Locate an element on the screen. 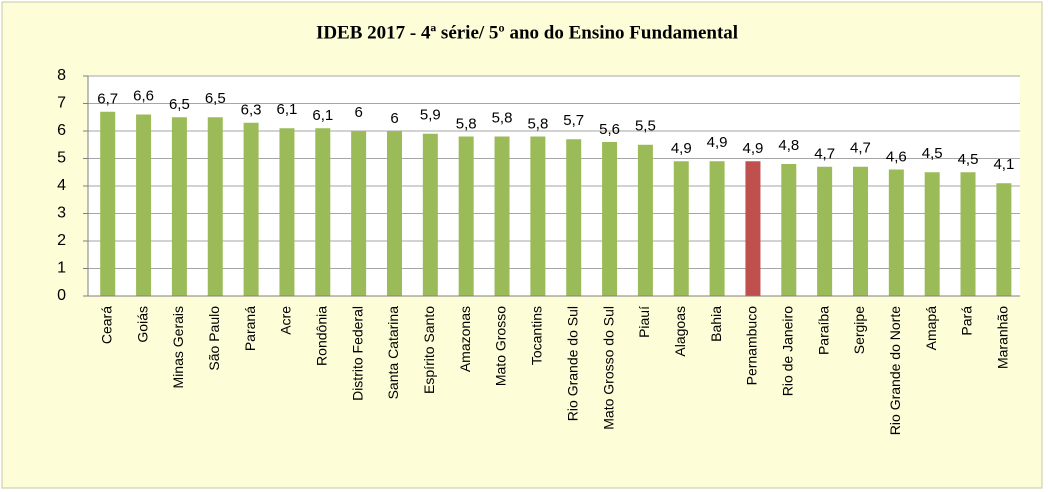 The height and width of the screenshot is (492, 1048). x-tick-label: Distrito Federal is located at coordinates (357, 353).